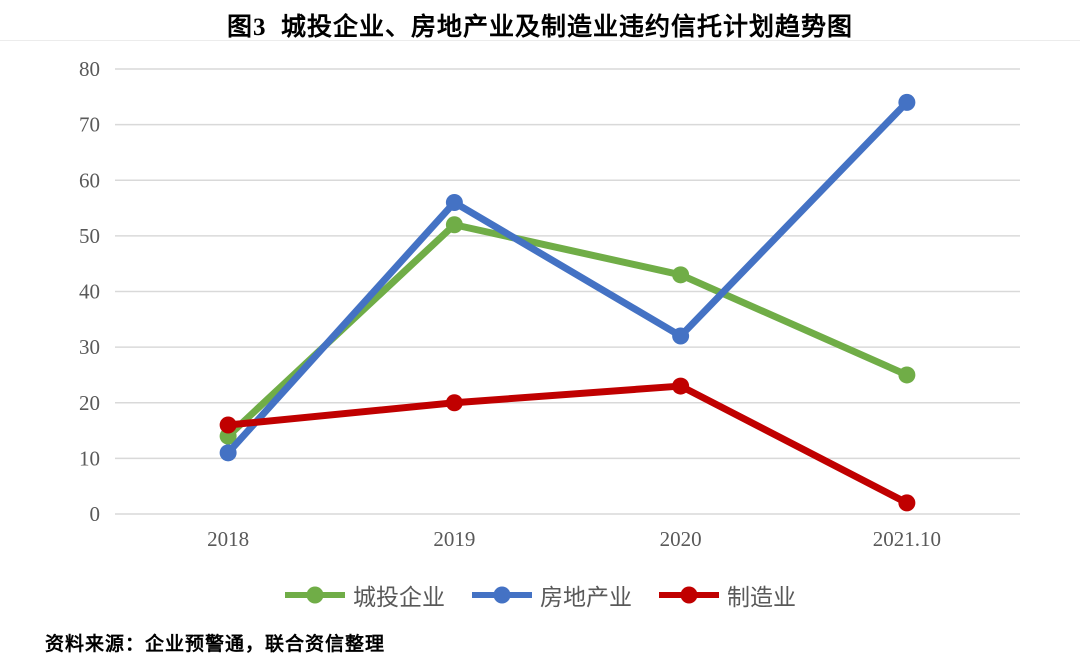  I want to click on svg-text: 2020, so click(681, 539).